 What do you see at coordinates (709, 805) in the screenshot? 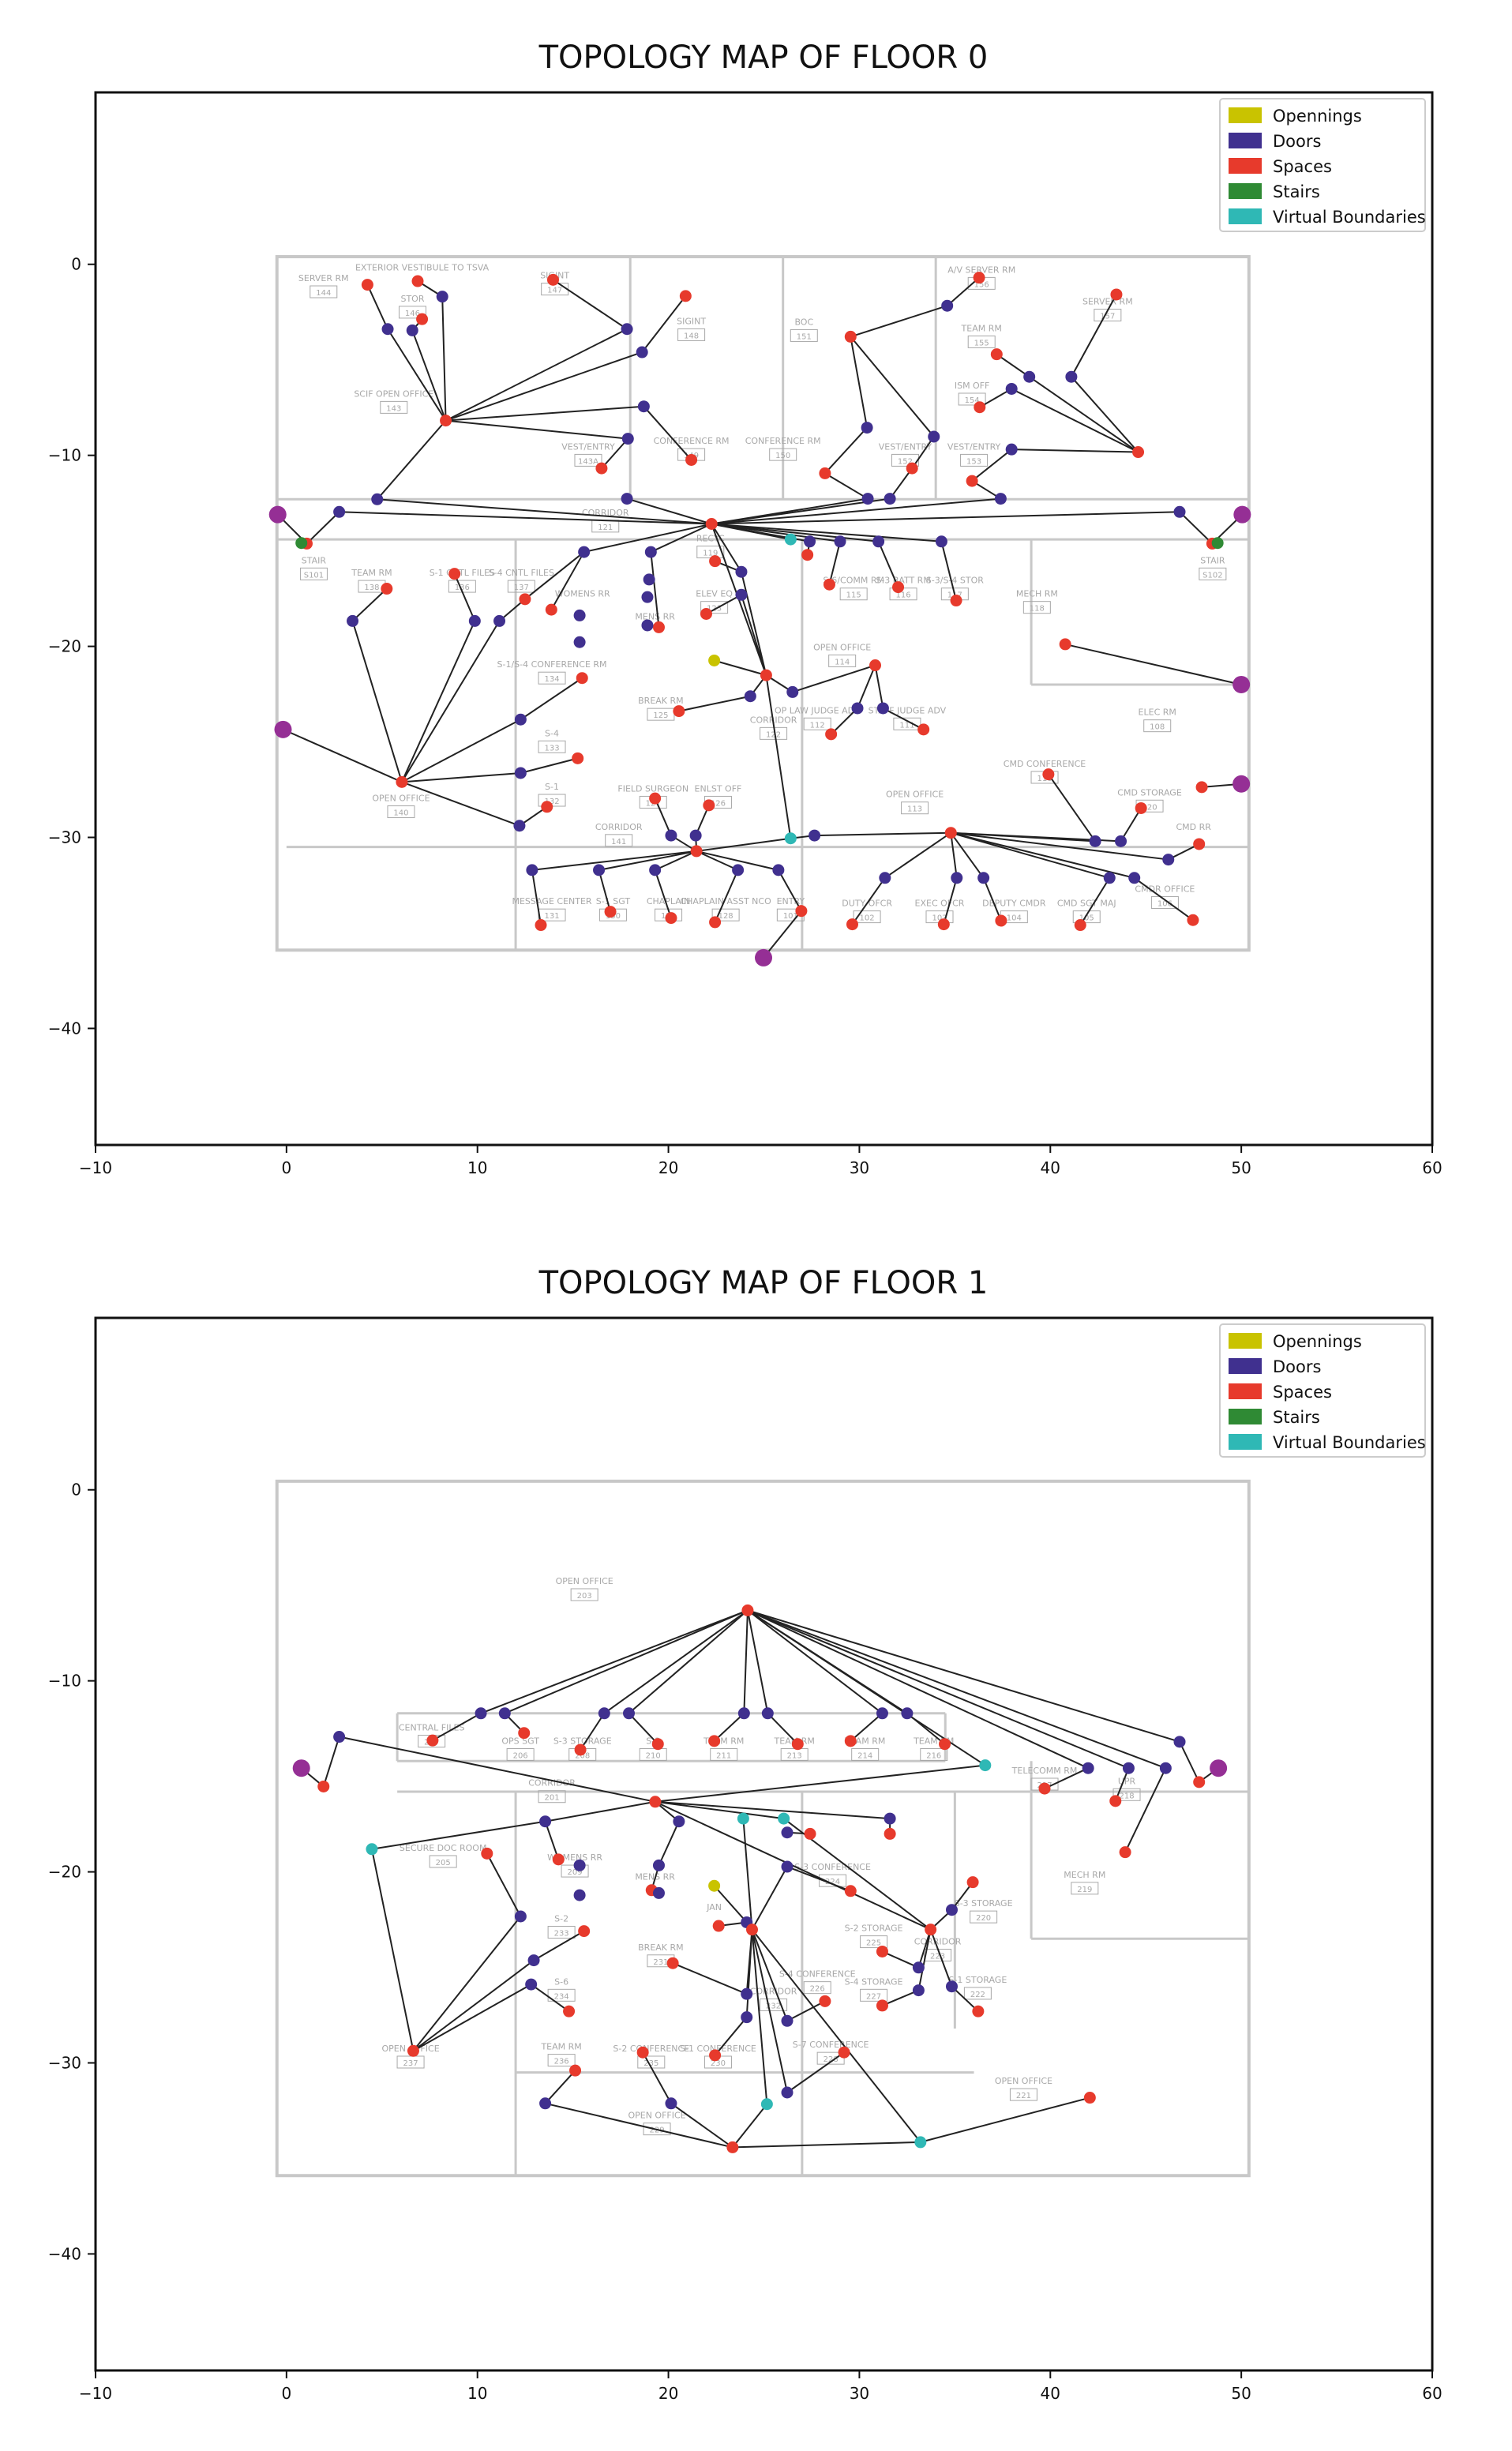
I see `space-node-s49` at bounding box center [709, 805].